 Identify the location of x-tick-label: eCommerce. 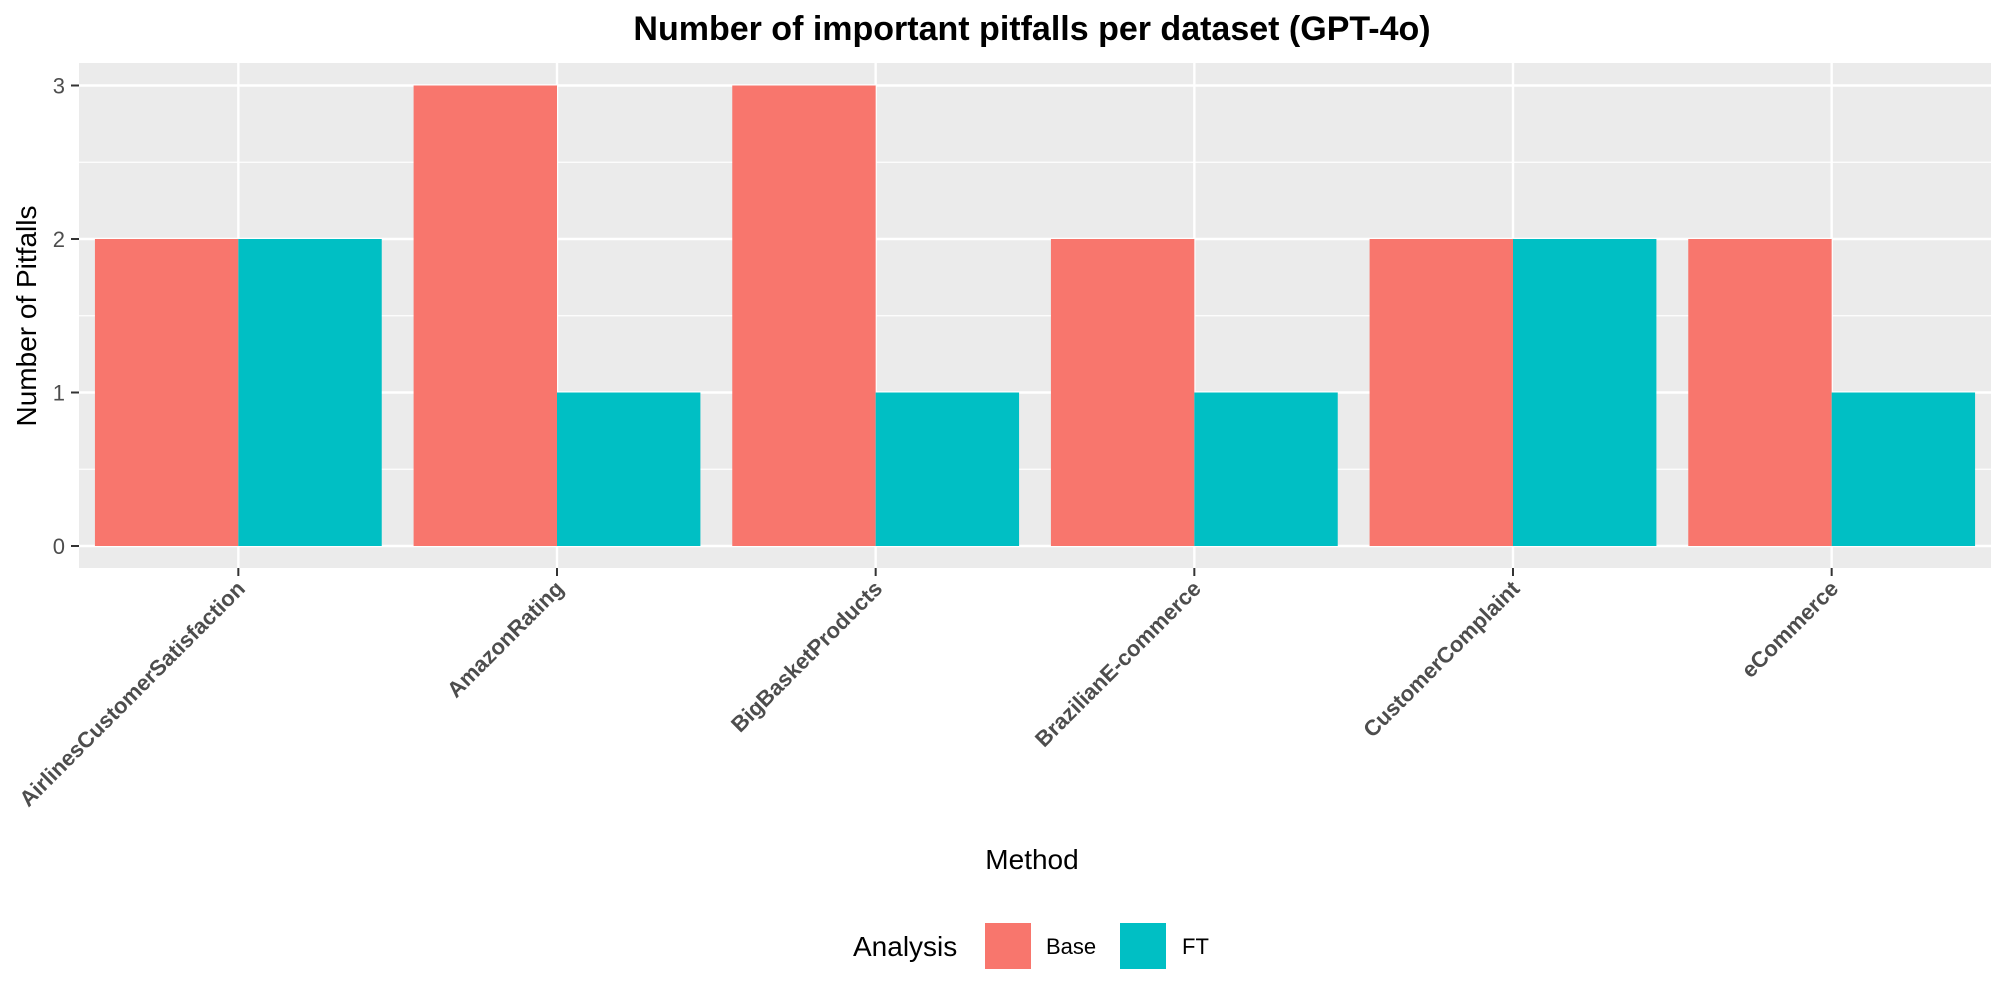
(1789, 629).